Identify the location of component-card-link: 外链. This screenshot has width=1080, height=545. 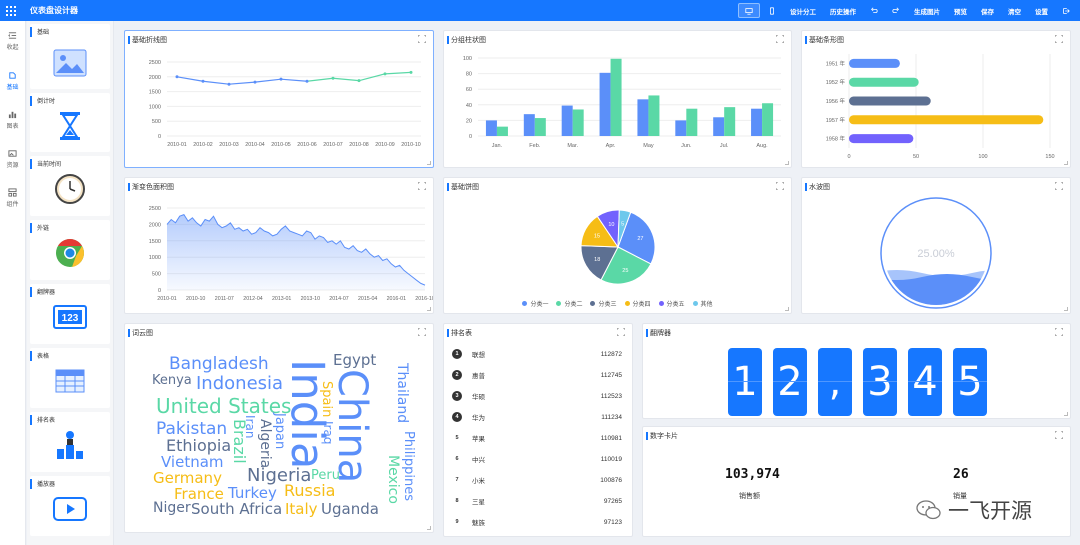
(70, 250).